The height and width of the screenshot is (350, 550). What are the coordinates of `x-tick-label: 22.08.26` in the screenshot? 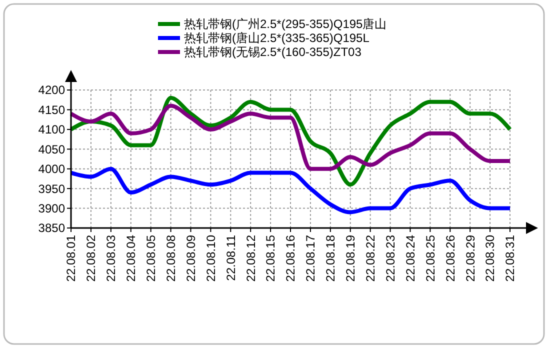 It's located at (450, 258).